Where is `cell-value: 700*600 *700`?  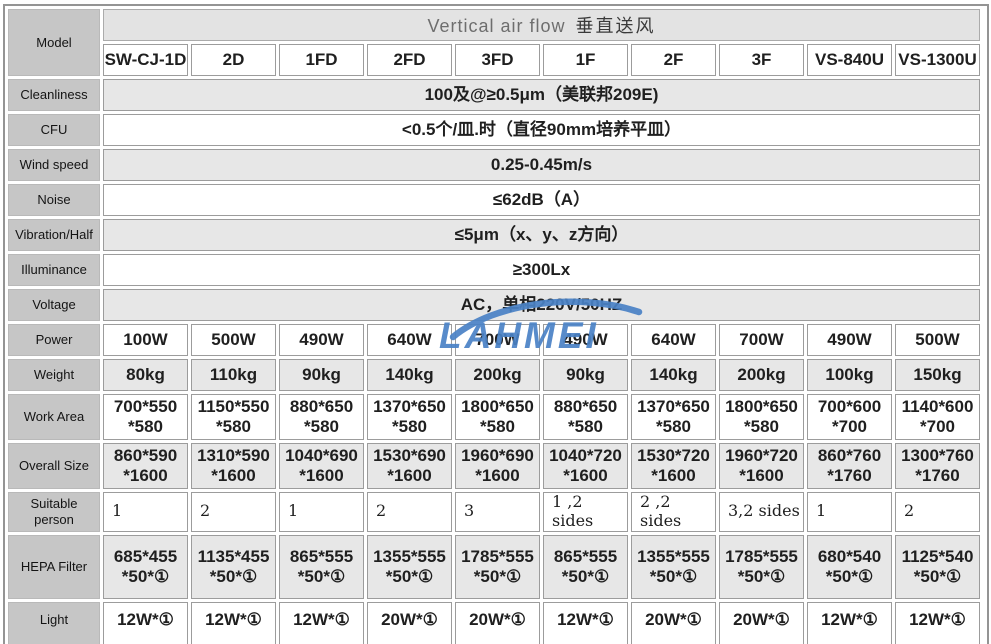
cell-value: 700*600 *700 is located at coordinates (849, 417).